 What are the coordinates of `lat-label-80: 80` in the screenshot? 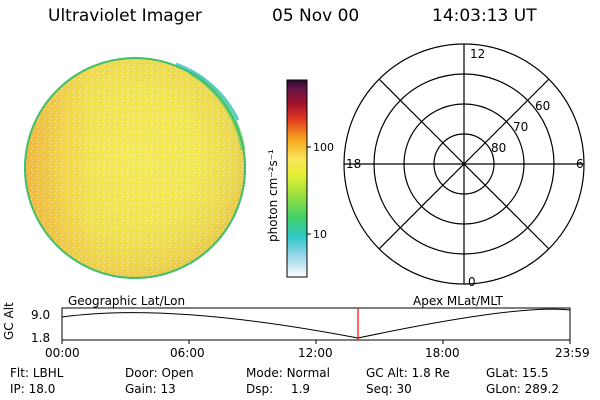 It's located at (498, 148).